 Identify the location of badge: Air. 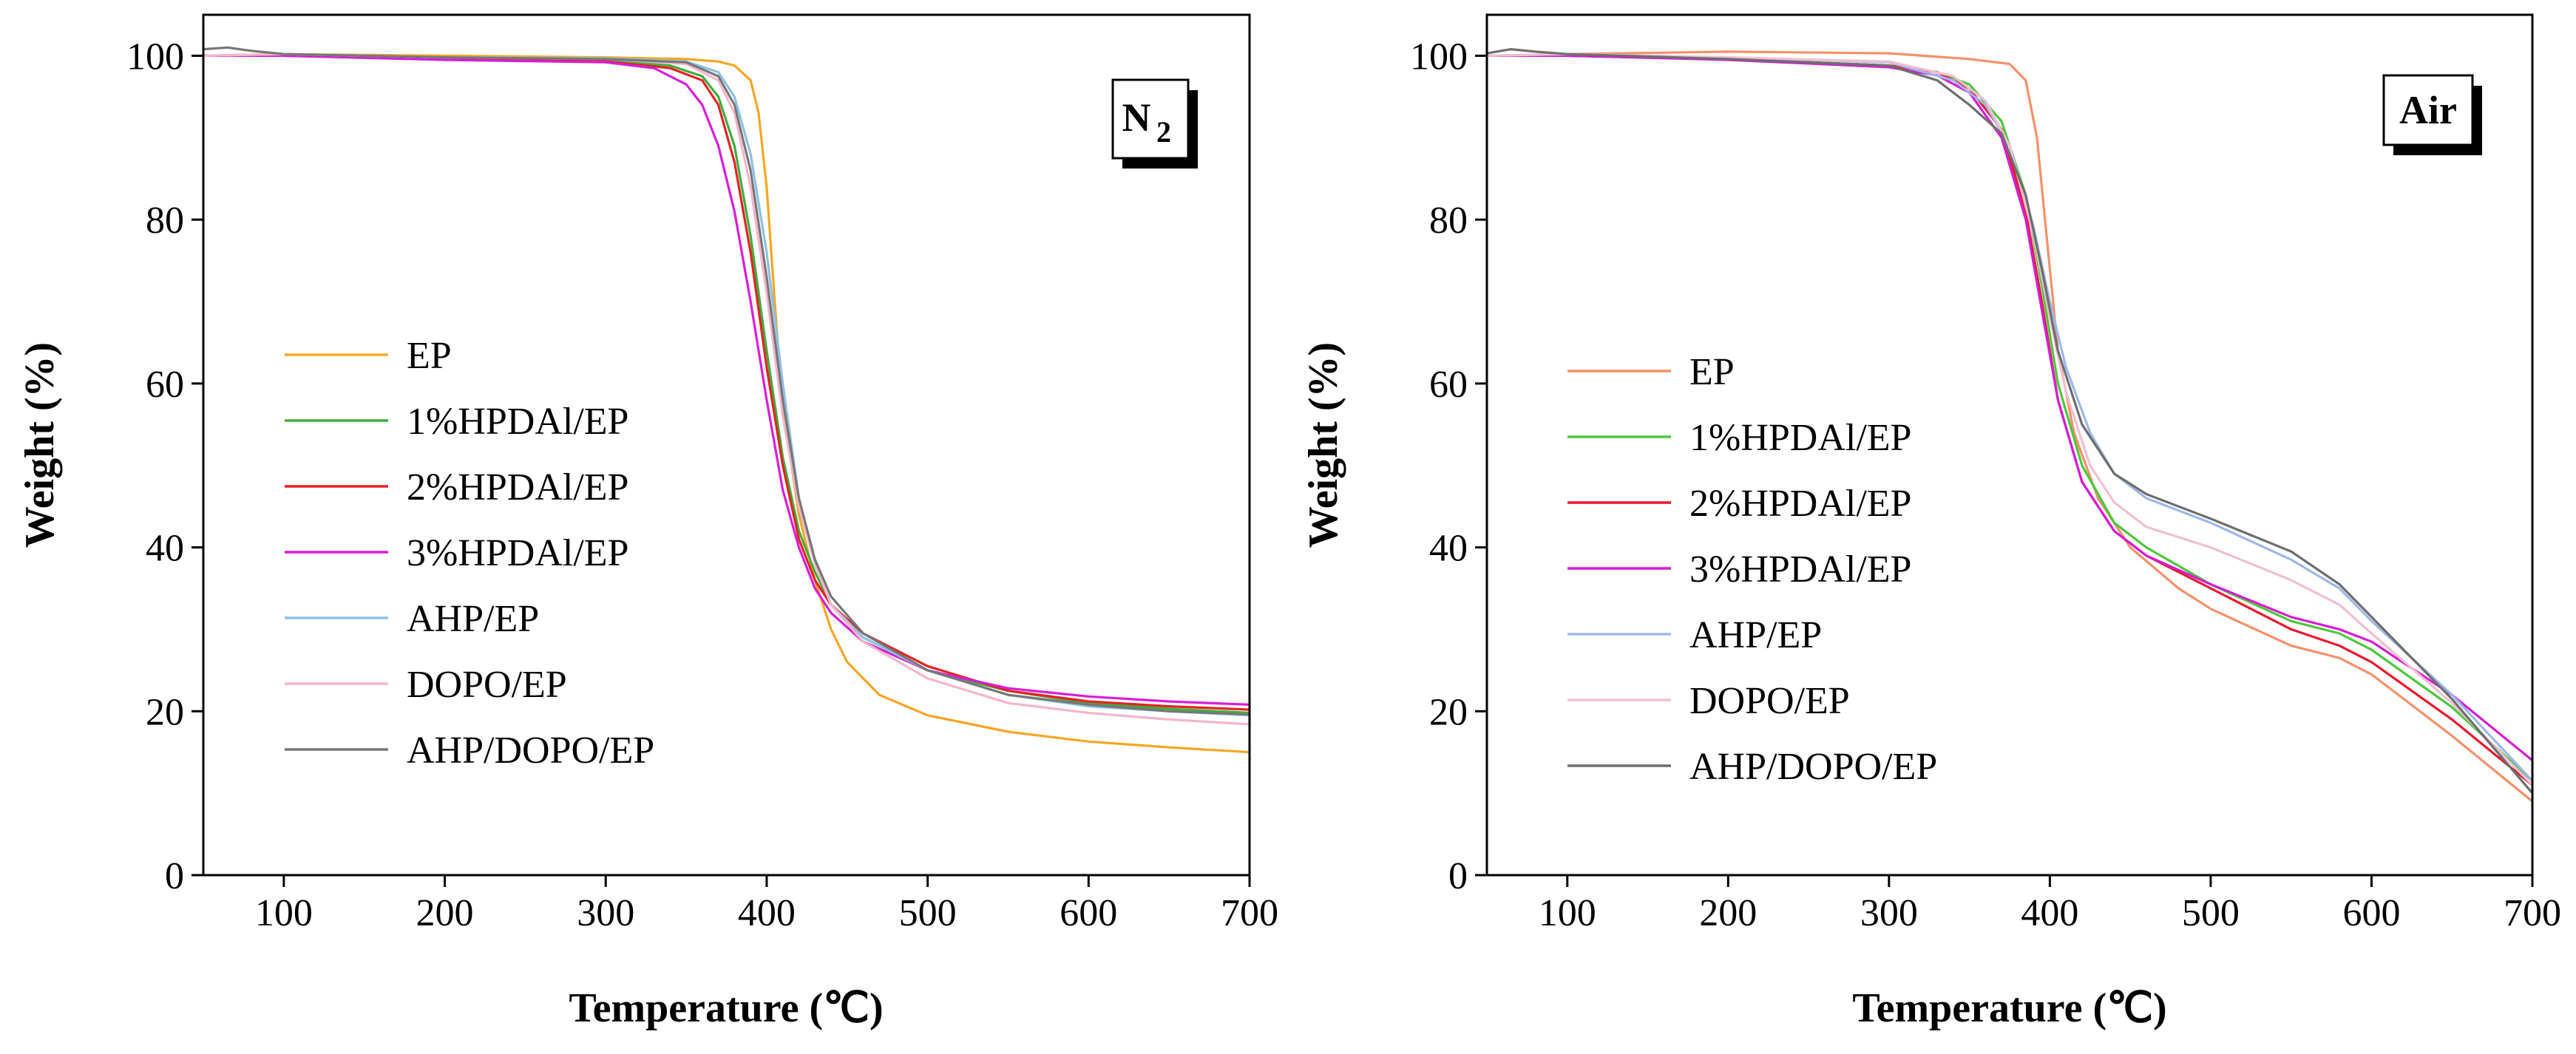
(2432, 114).